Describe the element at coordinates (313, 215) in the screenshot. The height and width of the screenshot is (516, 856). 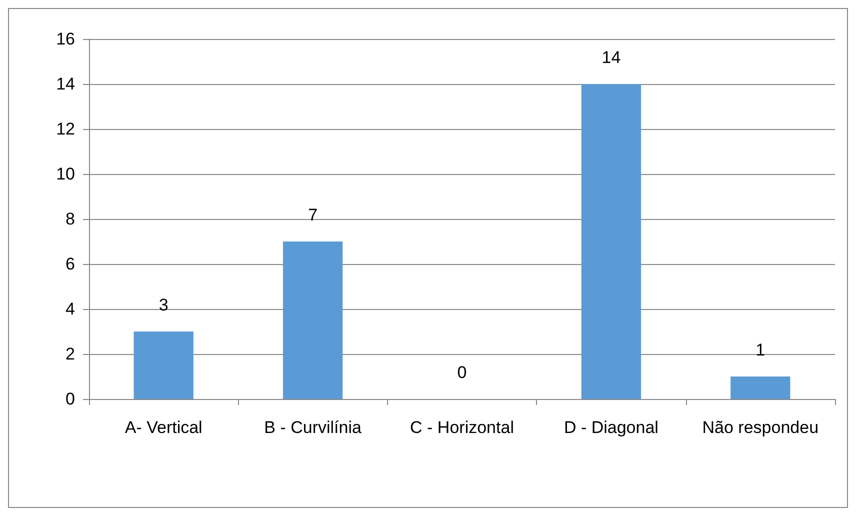
I see `data-label: 7` at that location.